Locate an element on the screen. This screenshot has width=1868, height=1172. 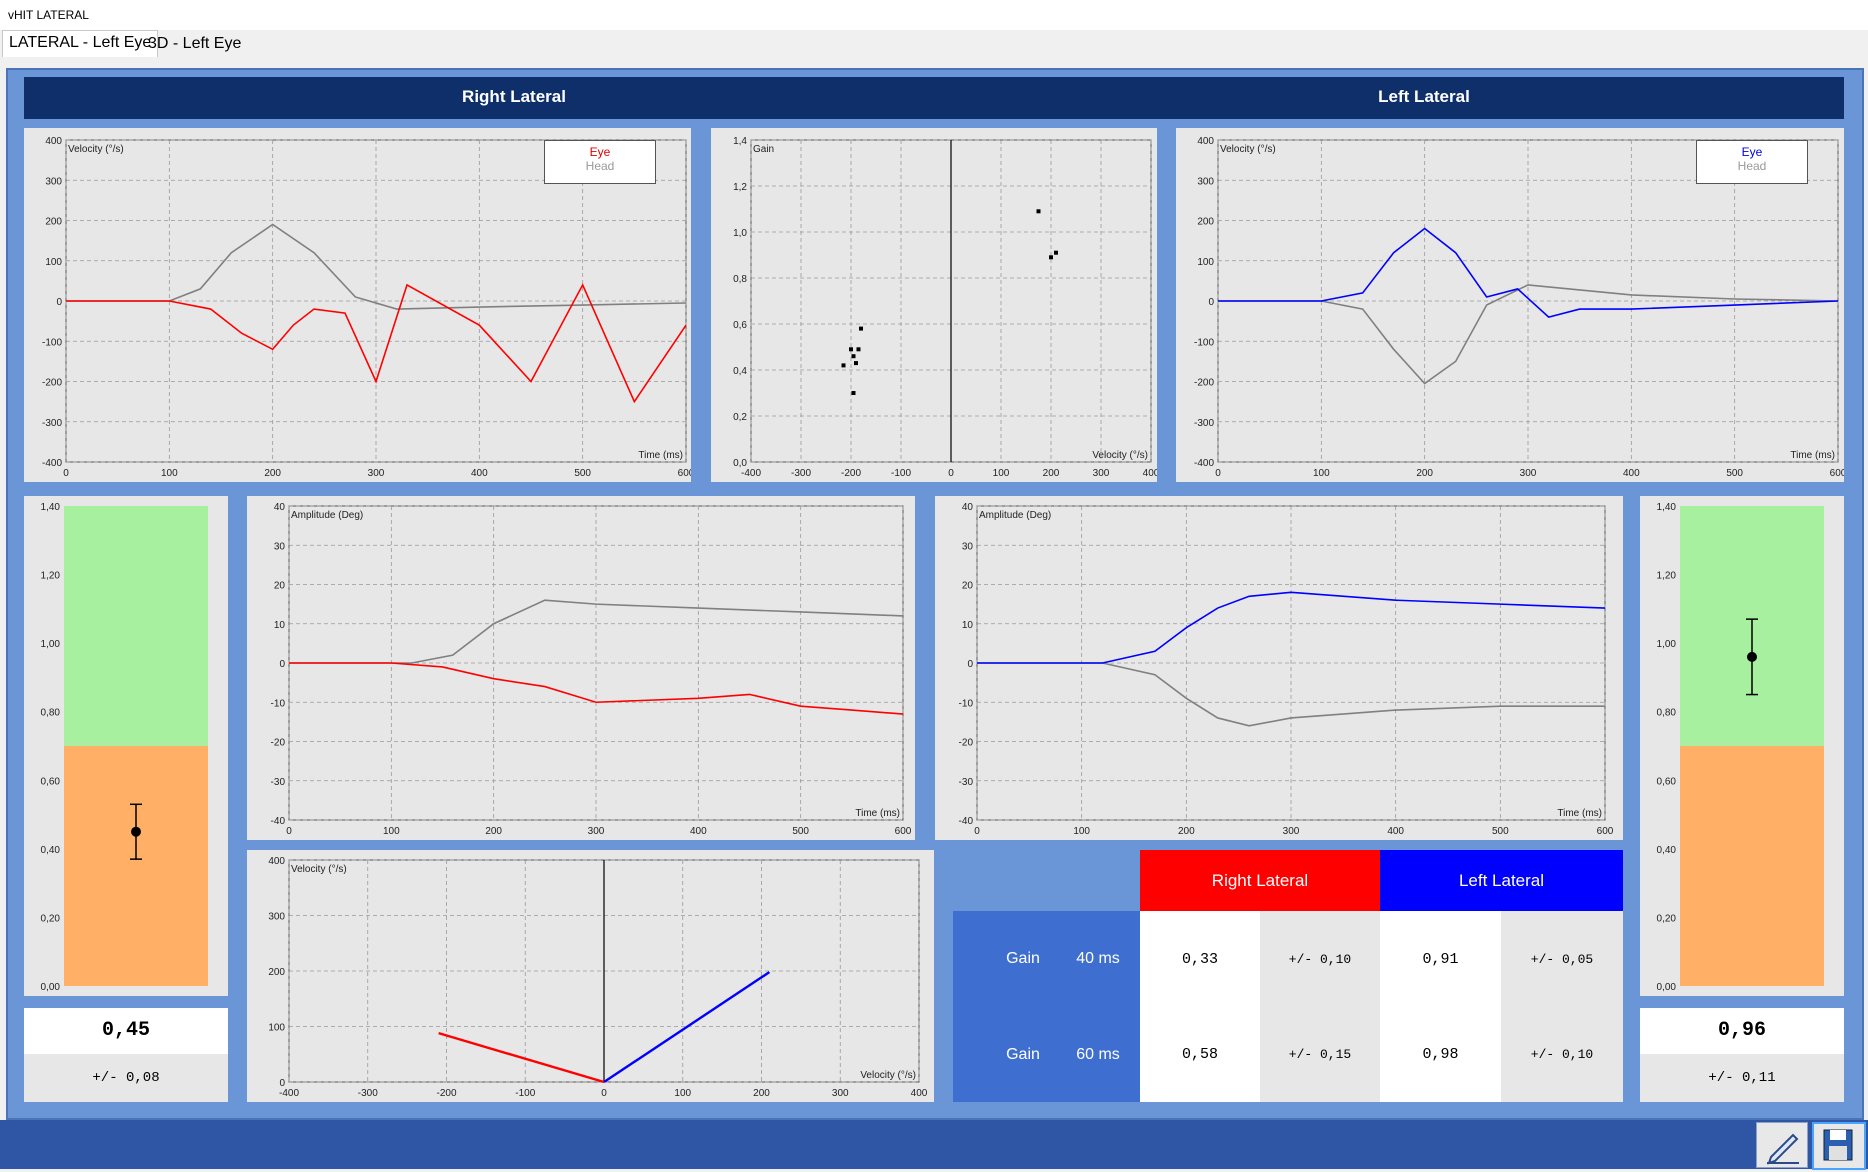
y-axis-label: Amplitude (Deg) is located at coordinates (327, 515).